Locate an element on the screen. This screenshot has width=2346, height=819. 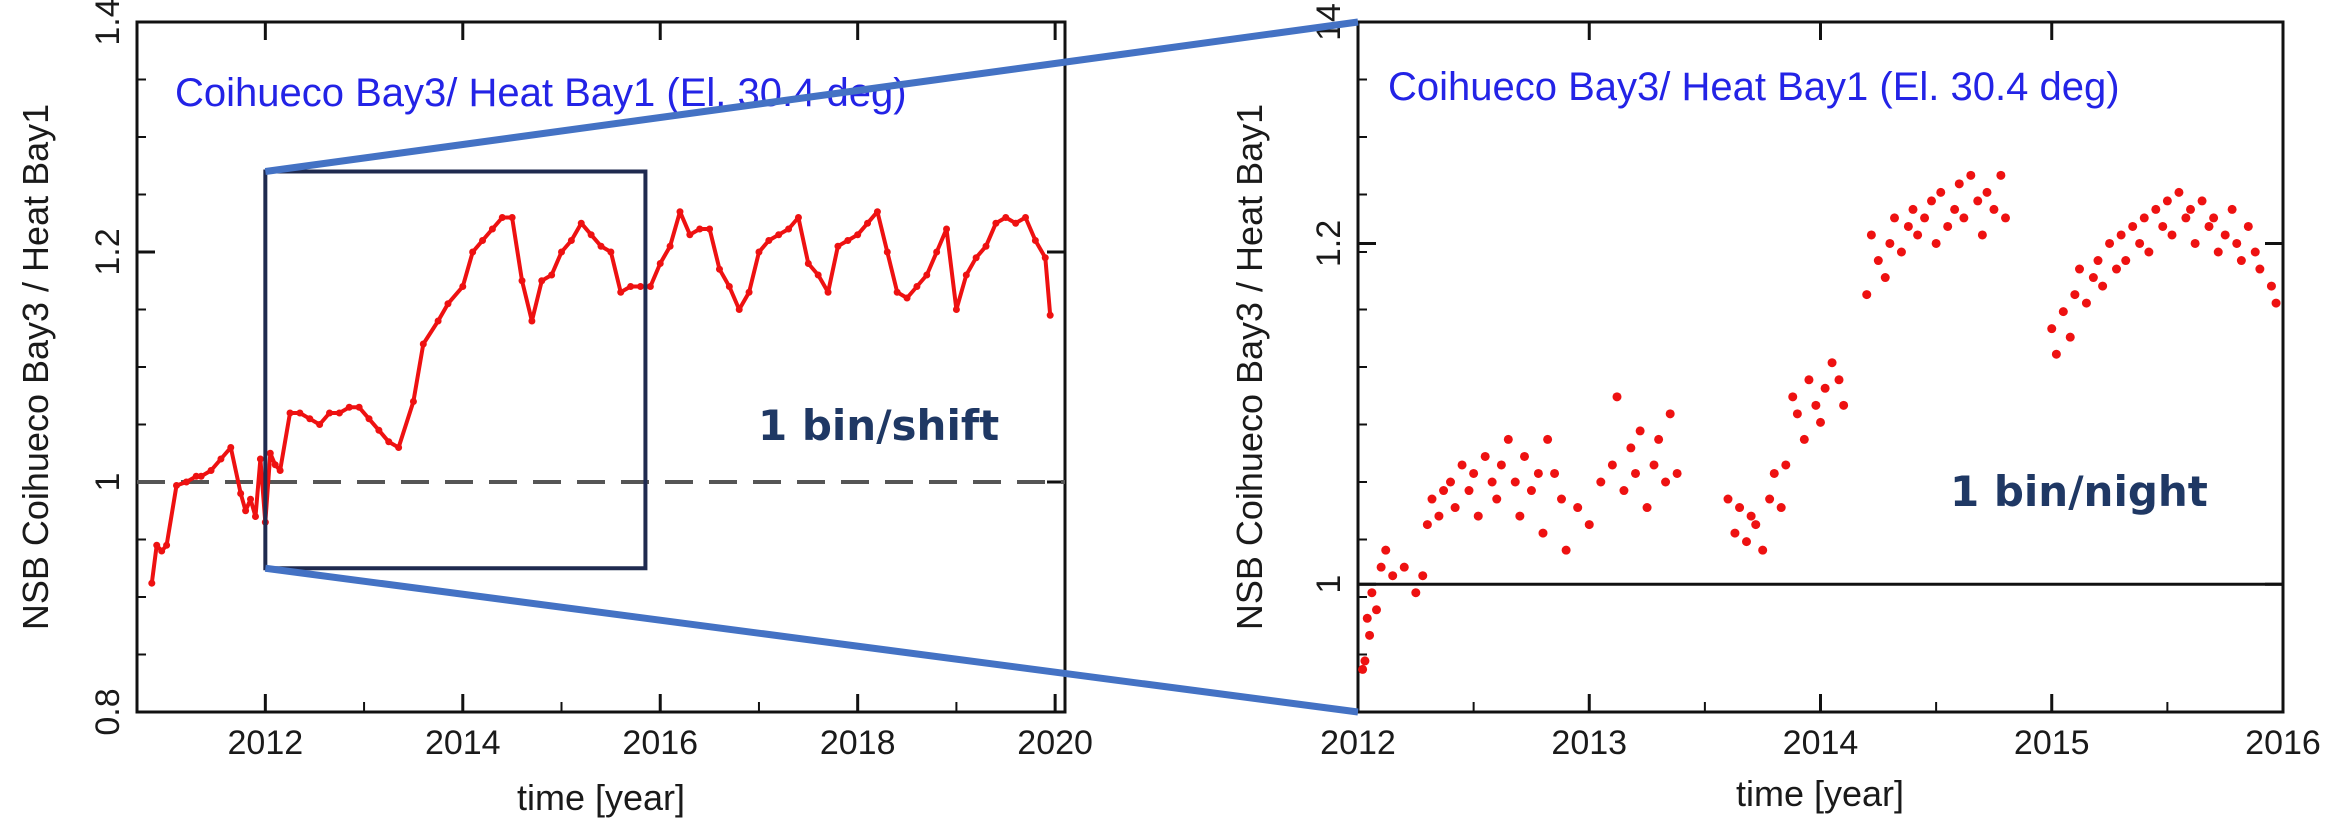
right-x-tick-label: 2013 is located at coordinates (1589, 743).